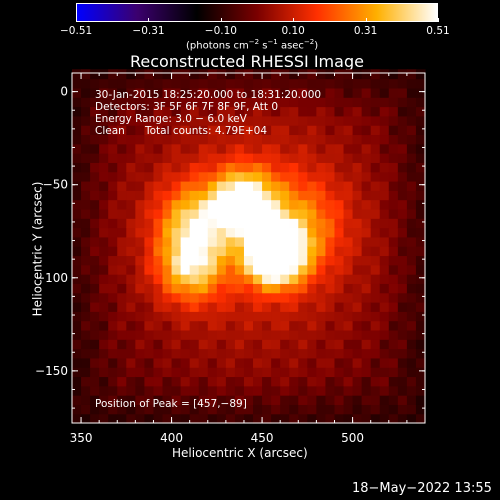 The image size is (500, 500). What do you see at coordinates (262, 438) in the screenshot?
I see `x-tick-label: 450` at bounding box center [262, 438].